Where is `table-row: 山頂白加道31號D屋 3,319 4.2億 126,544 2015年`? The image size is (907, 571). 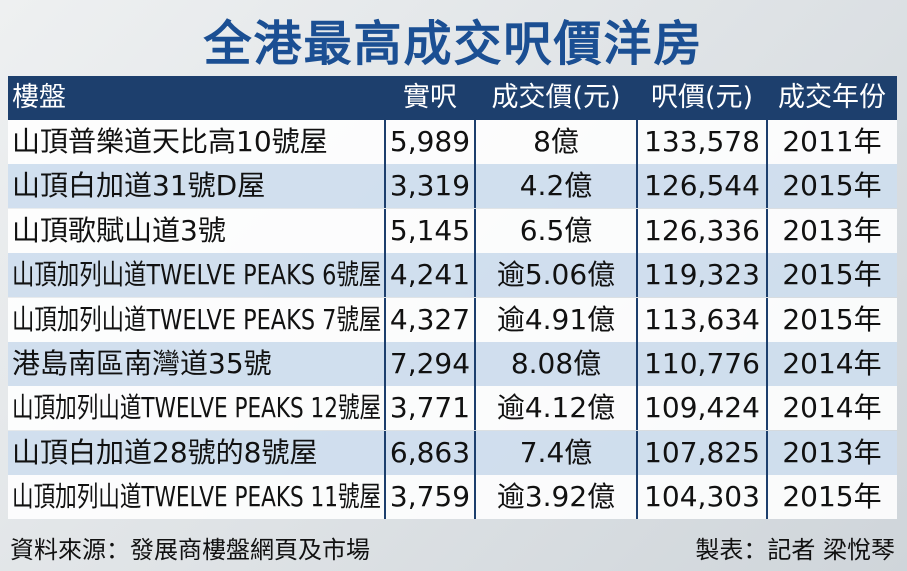 table-row: 山頂白加道31號D屋 3,319 4.2億 126,544 2015年 is located at coordinates (452, 186).